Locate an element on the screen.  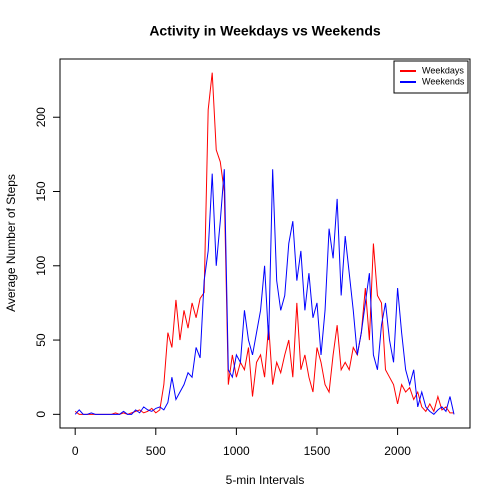
x-axis-label: 5-min Intervals is located at coordinates (265, 480).